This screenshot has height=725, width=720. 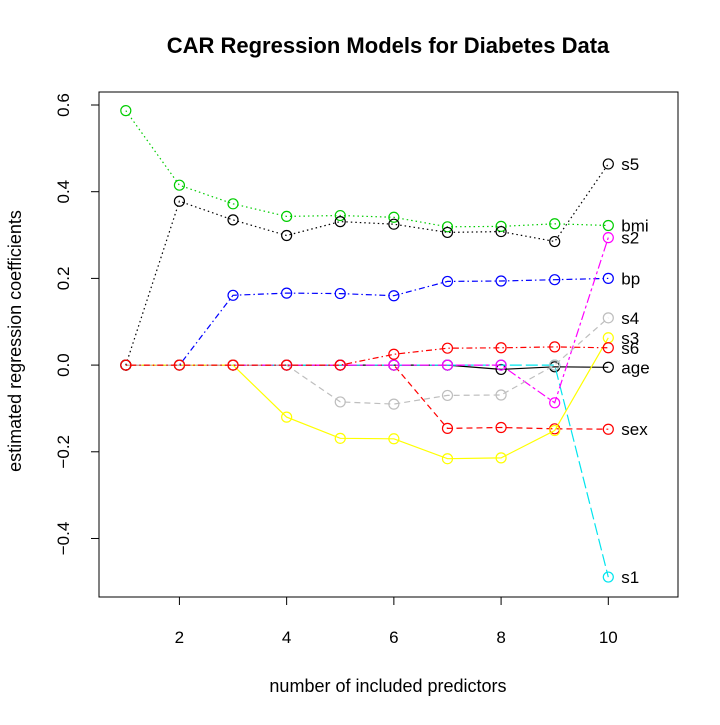 I want to click on series-age, so click(x=367, y=367).